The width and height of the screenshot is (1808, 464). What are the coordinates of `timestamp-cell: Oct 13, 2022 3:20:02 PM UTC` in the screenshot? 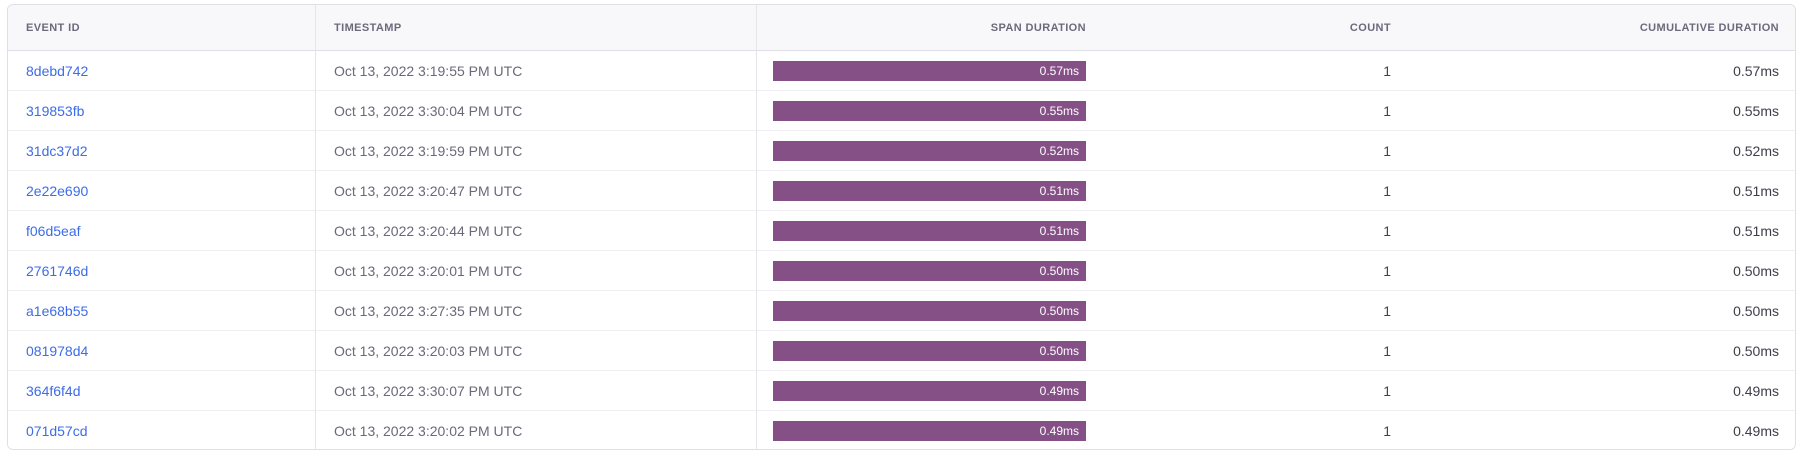 It's located at (536, 430).